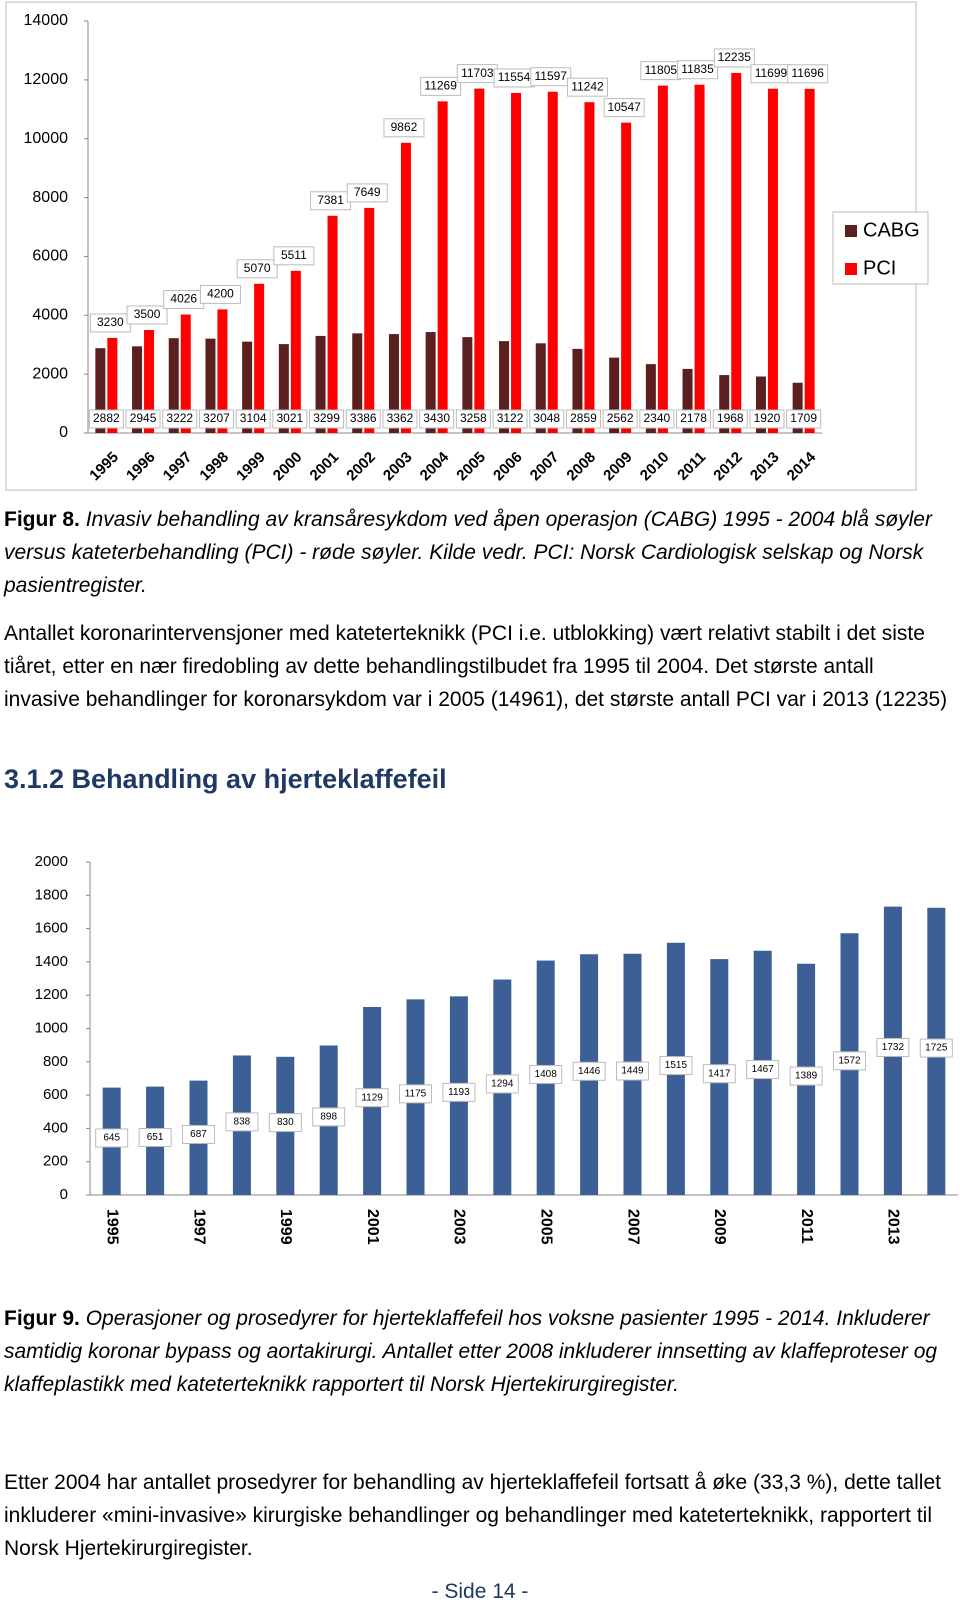 The width and height of the screenshot is (960, 1608). What do you see at coordinates (546, 1074) in the screenshot?
I see `data-label: 1408` at bounding box center [546, 1074].